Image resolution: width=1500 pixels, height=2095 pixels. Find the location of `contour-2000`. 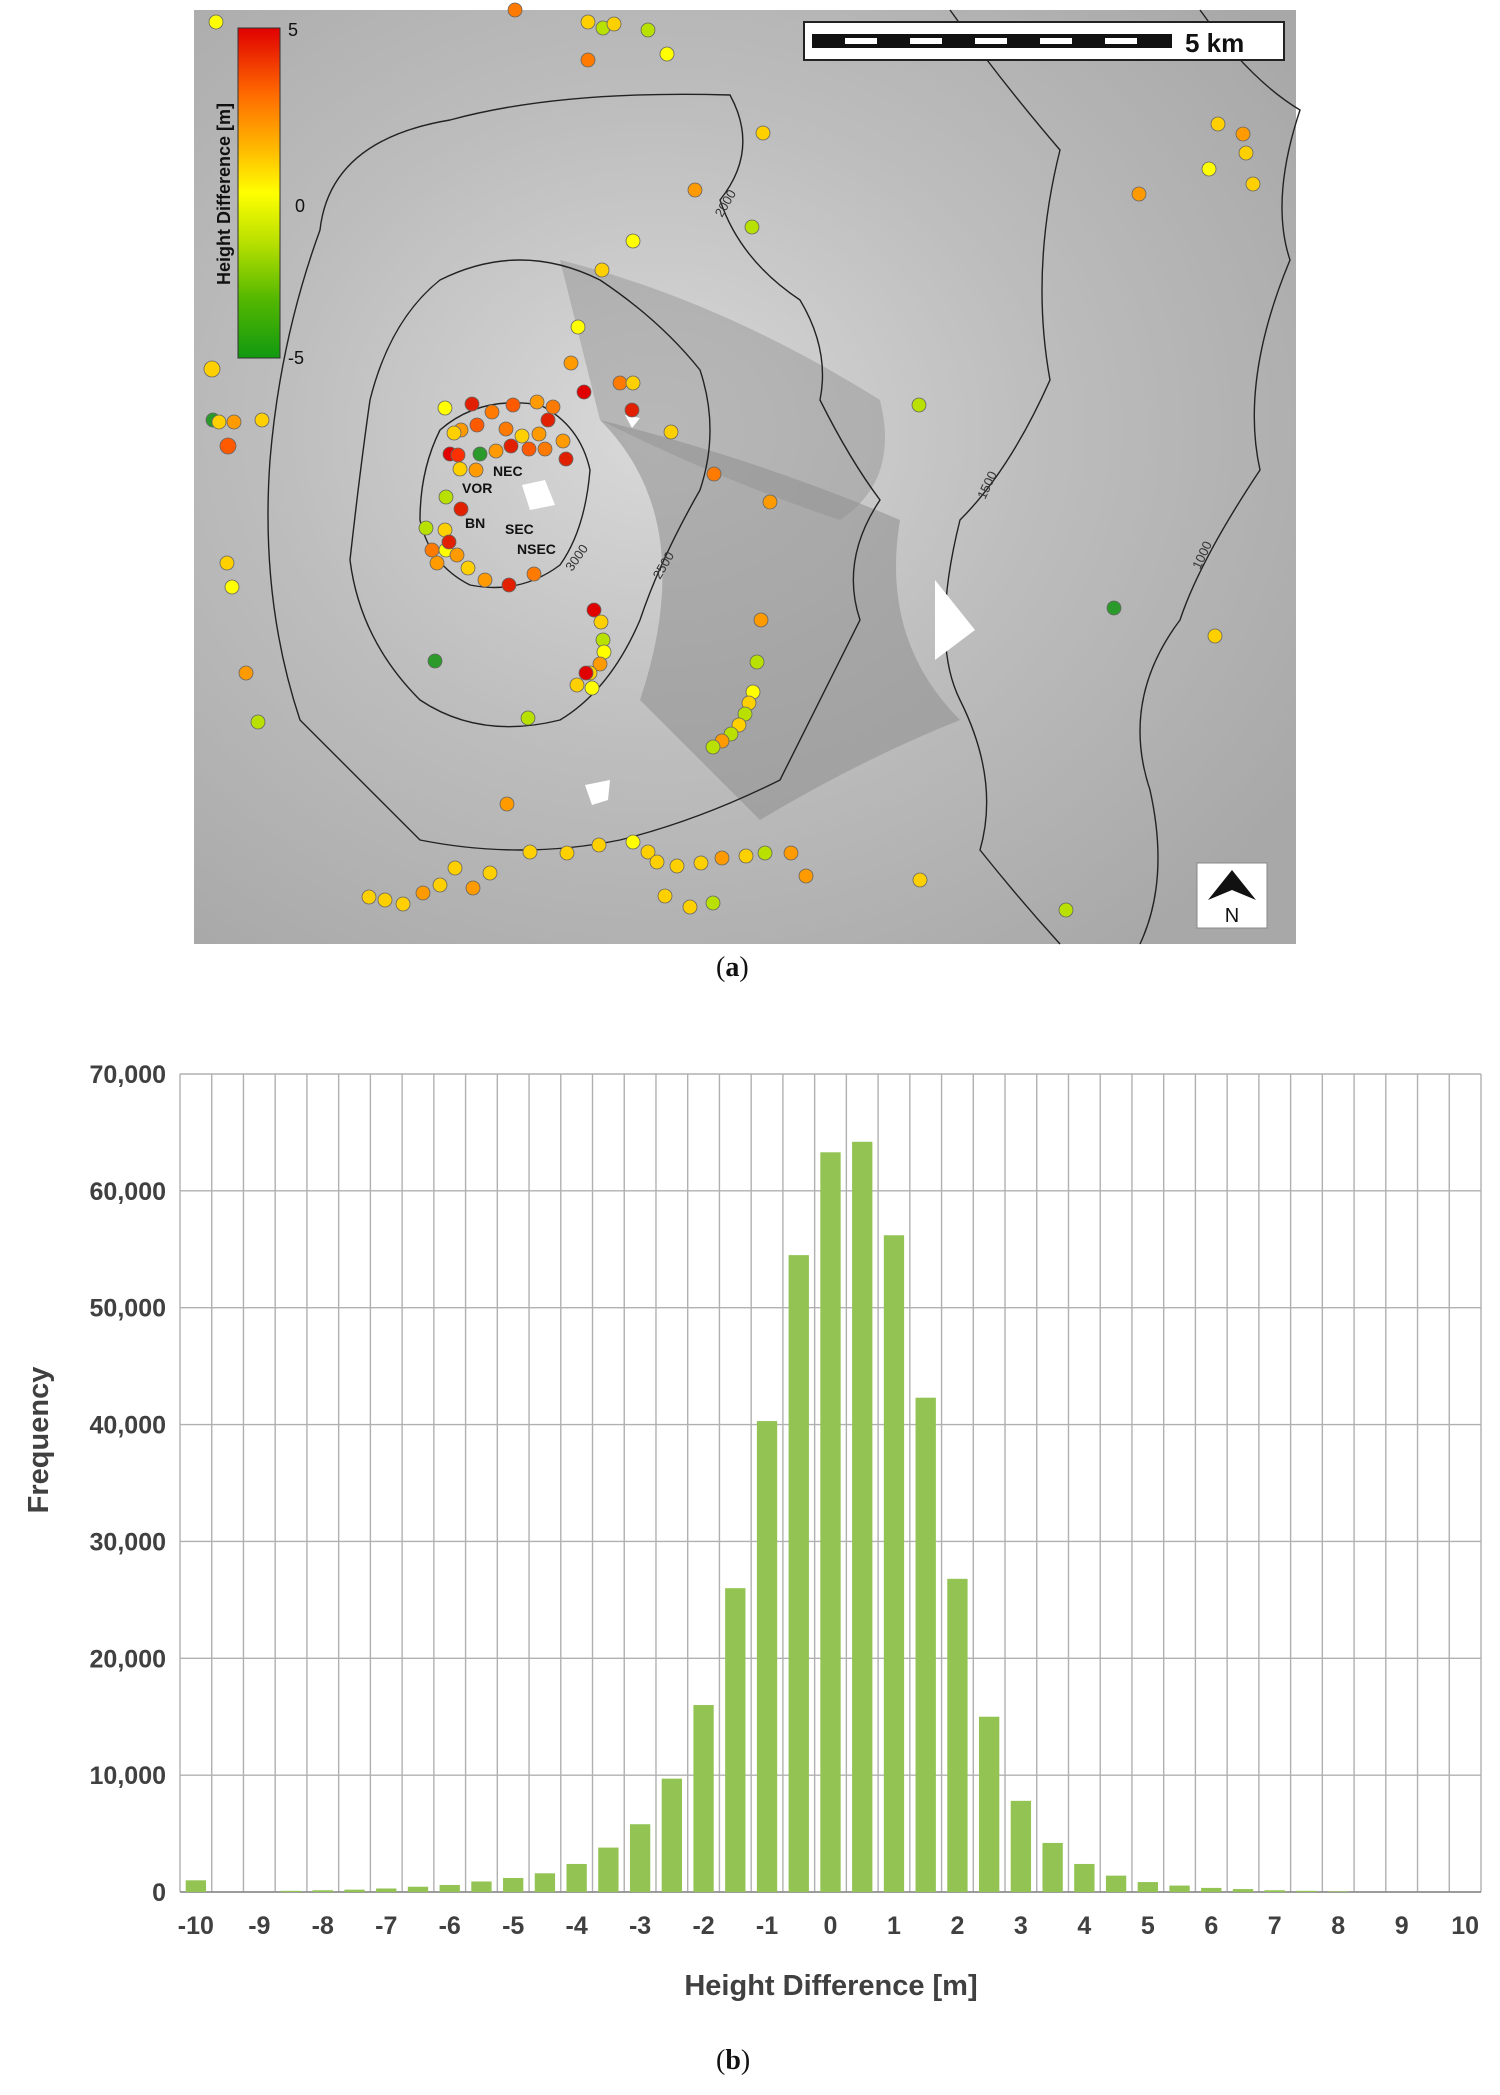

contour-2000 is located at coordinates (574, 472).